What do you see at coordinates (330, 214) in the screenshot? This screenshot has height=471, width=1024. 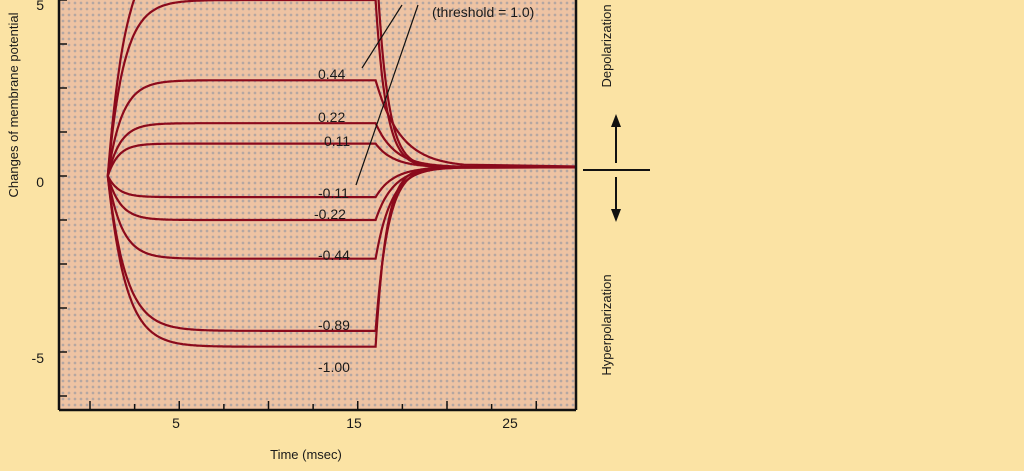 I see `curve-label: -0.22` at bounding box center [330, 214].